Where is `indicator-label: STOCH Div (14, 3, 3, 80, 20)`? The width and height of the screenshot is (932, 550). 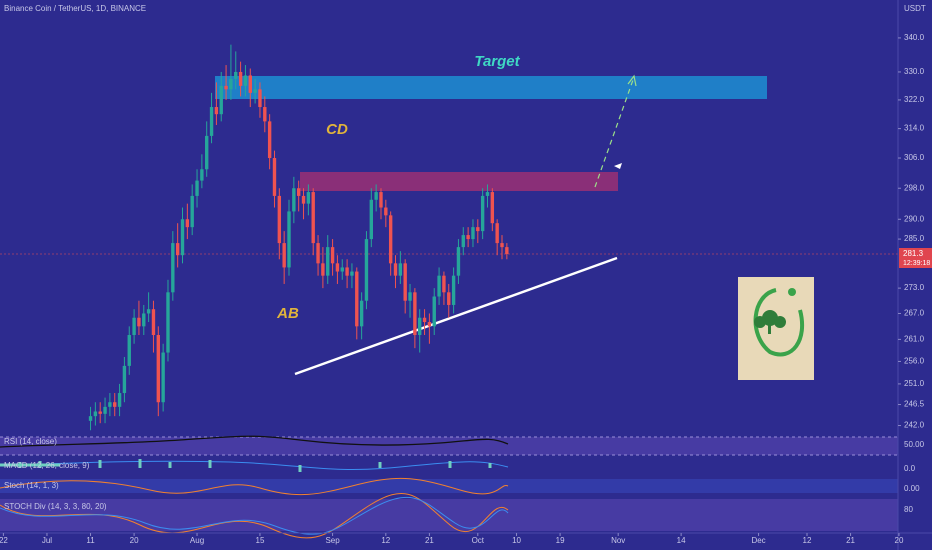
indicator-label: STOCH Div (14, 3, 3, 80, 20) is located at coordinates (55, 506).